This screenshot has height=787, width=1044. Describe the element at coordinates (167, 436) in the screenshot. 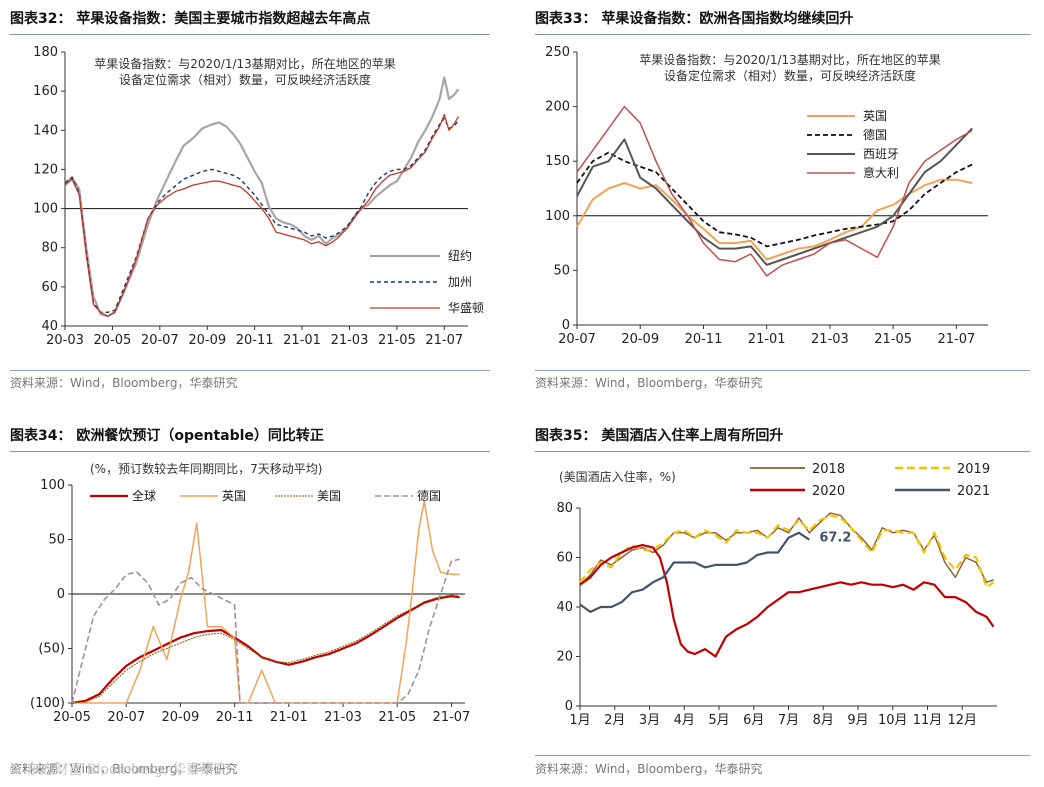

I see `panel-title: 图表34： 欧洲餐饮预订（opentable）同比转正` at that location.